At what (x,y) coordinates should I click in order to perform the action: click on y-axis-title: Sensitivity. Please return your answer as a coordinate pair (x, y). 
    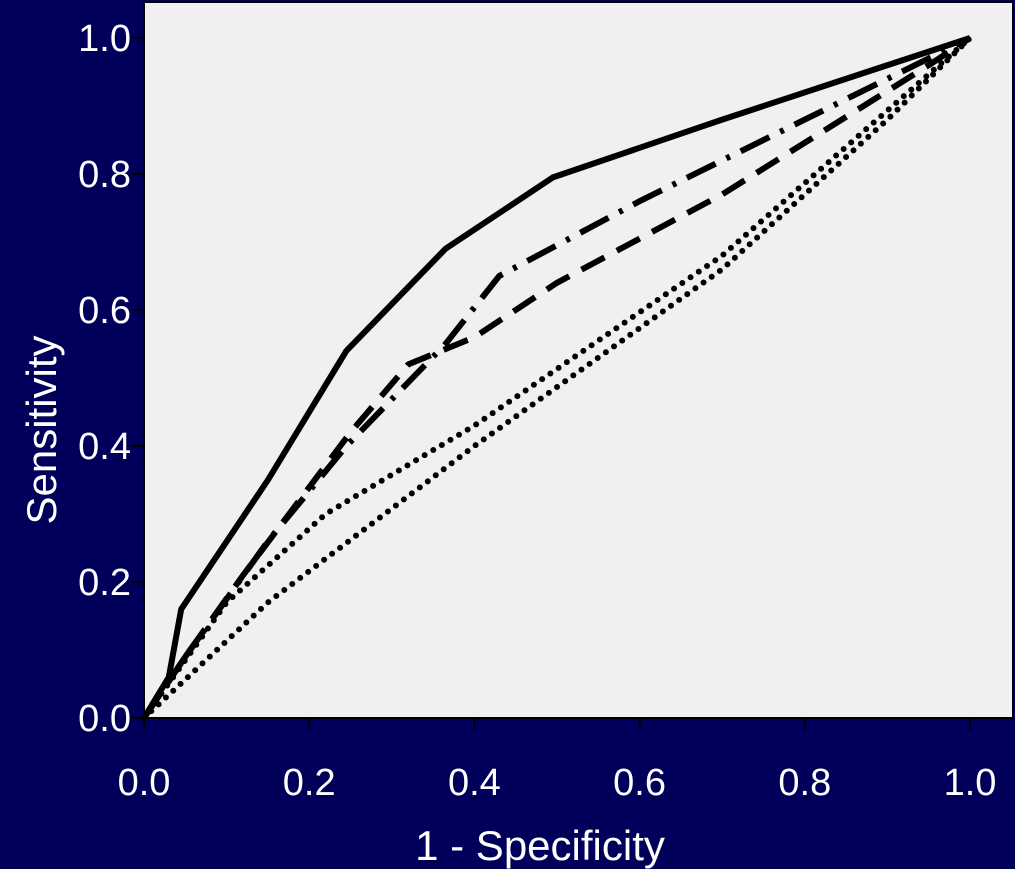
    Looking at the image, I should click on (41, 429).